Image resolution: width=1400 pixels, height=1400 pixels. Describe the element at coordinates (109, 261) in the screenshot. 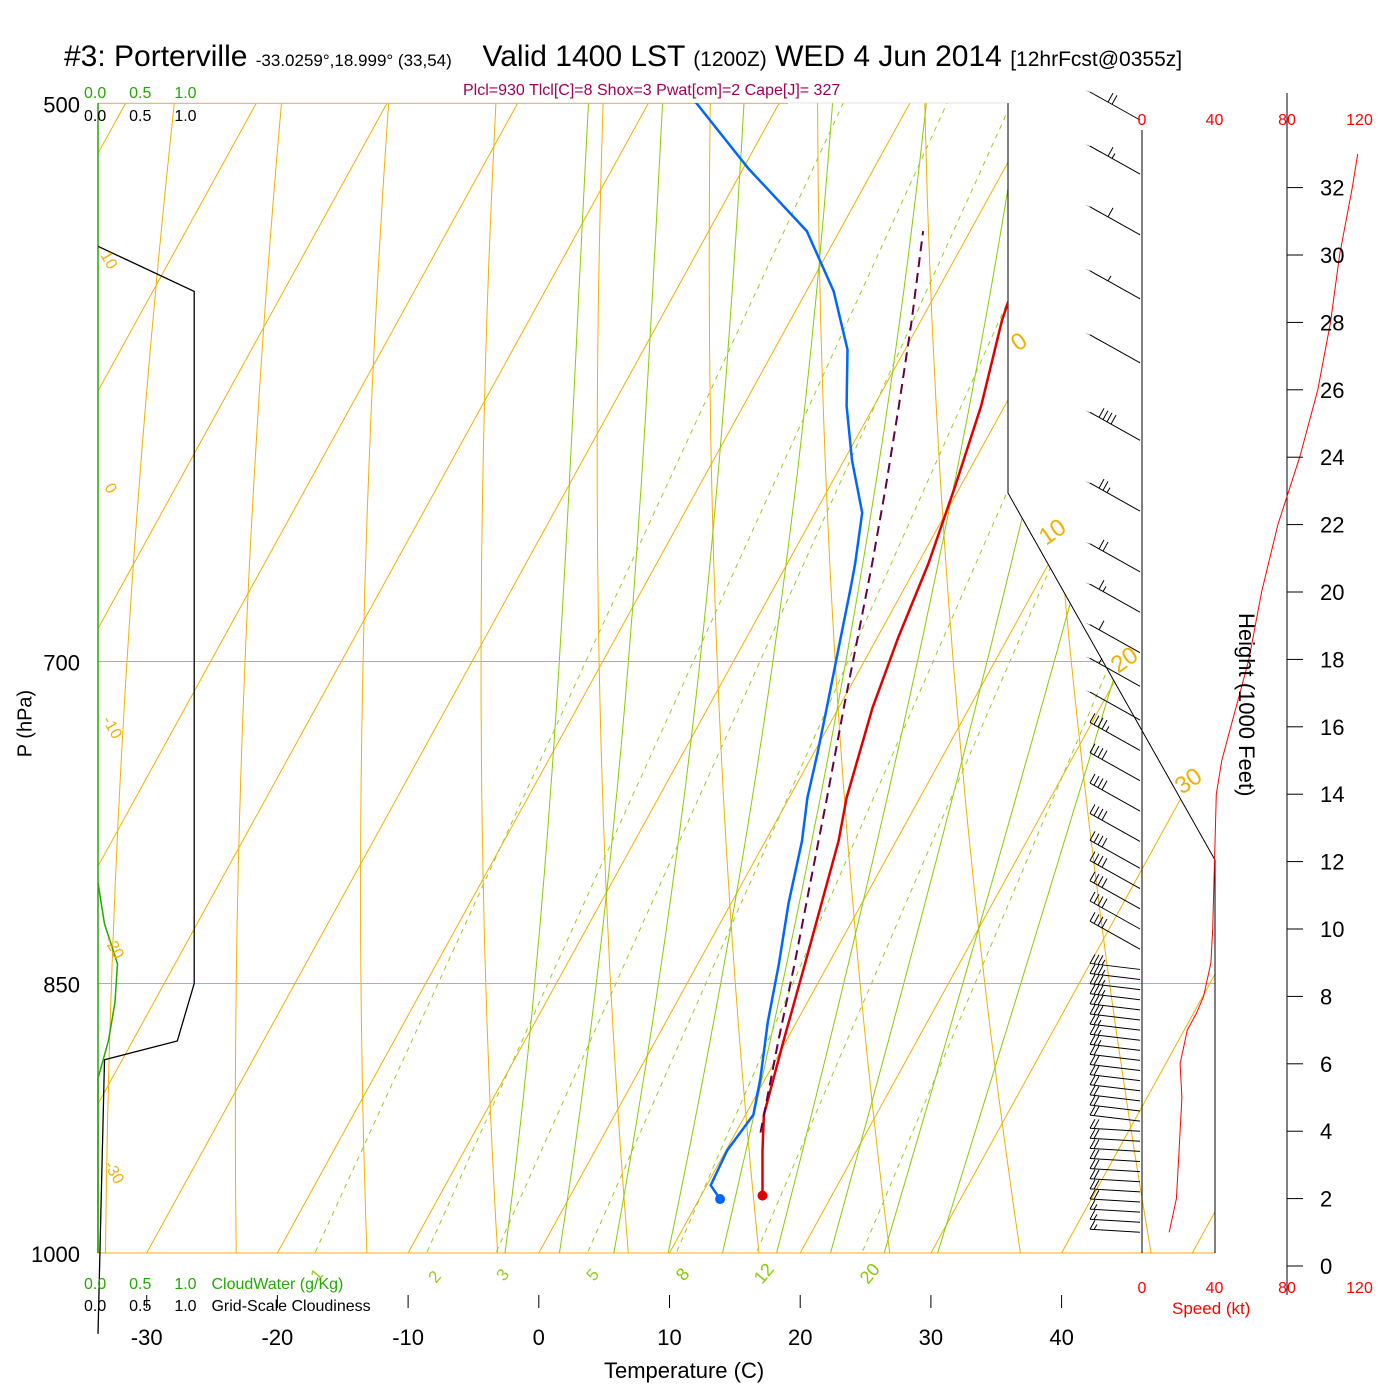

I see `isotherm-label: 10` at that location.